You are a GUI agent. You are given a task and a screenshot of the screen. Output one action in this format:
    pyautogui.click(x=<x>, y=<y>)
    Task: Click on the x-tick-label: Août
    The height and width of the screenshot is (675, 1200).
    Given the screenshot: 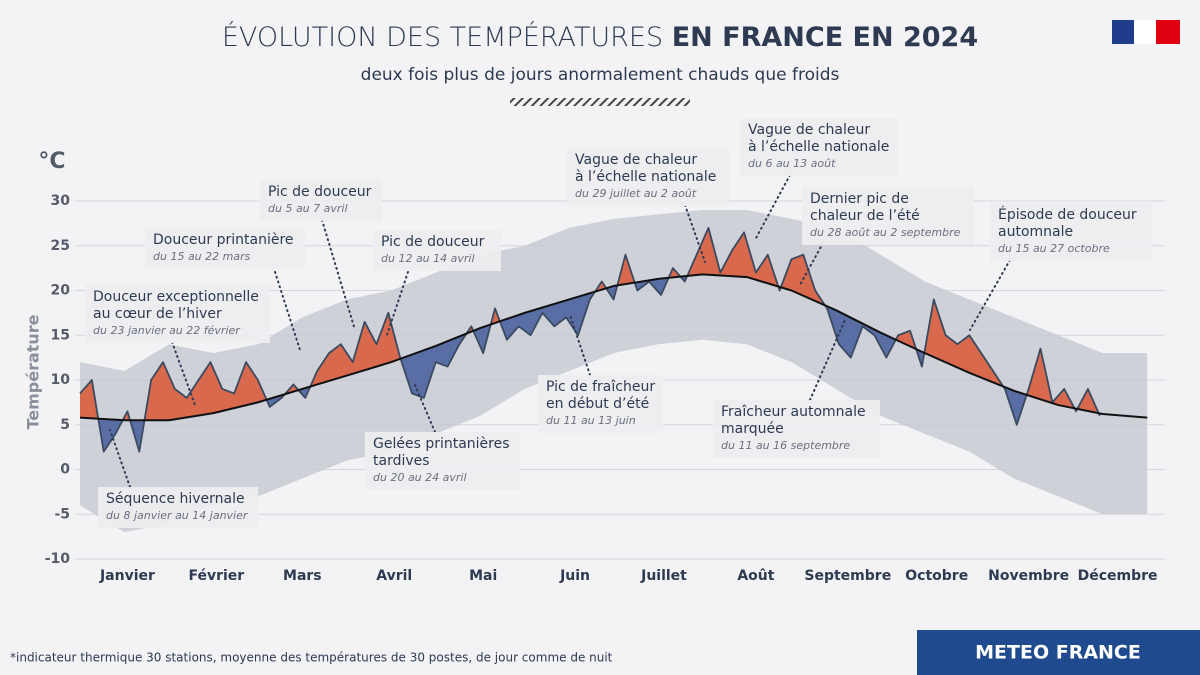 What is the action you would take?
    pyautogui.click(x=755, y=576)
    